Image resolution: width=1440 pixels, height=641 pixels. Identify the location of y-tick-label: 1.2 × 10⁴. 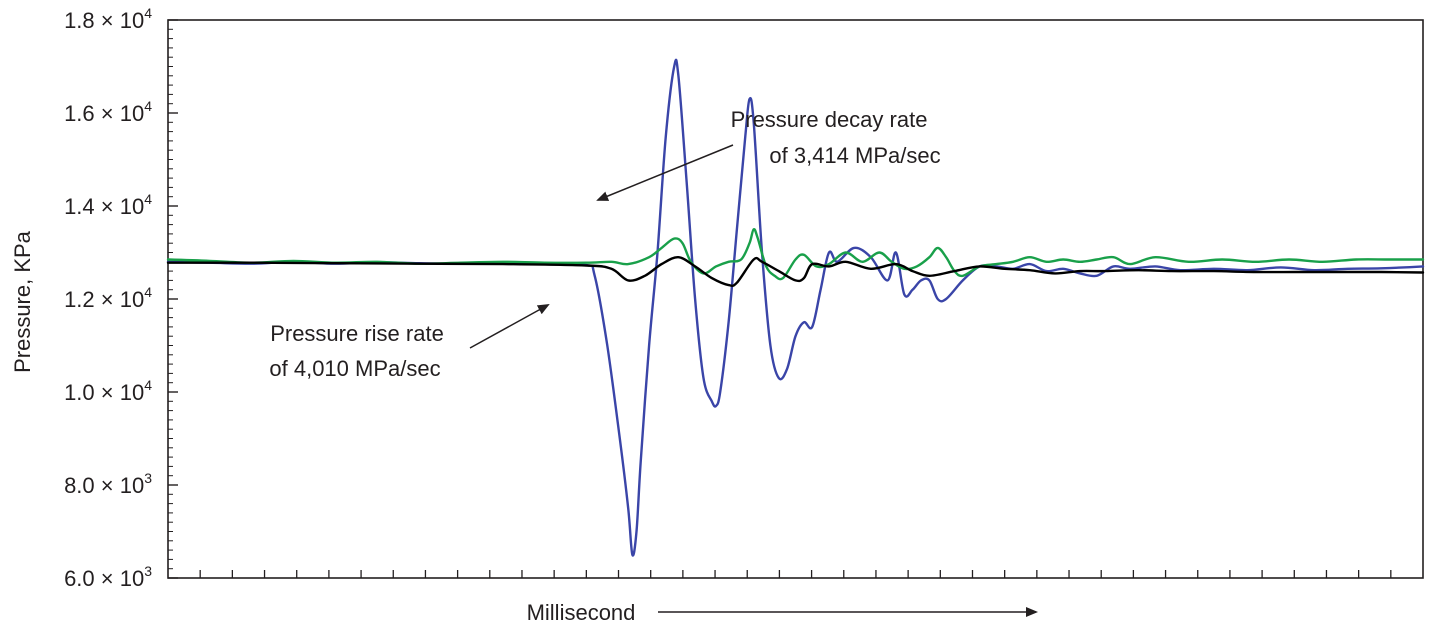
(108, 298).